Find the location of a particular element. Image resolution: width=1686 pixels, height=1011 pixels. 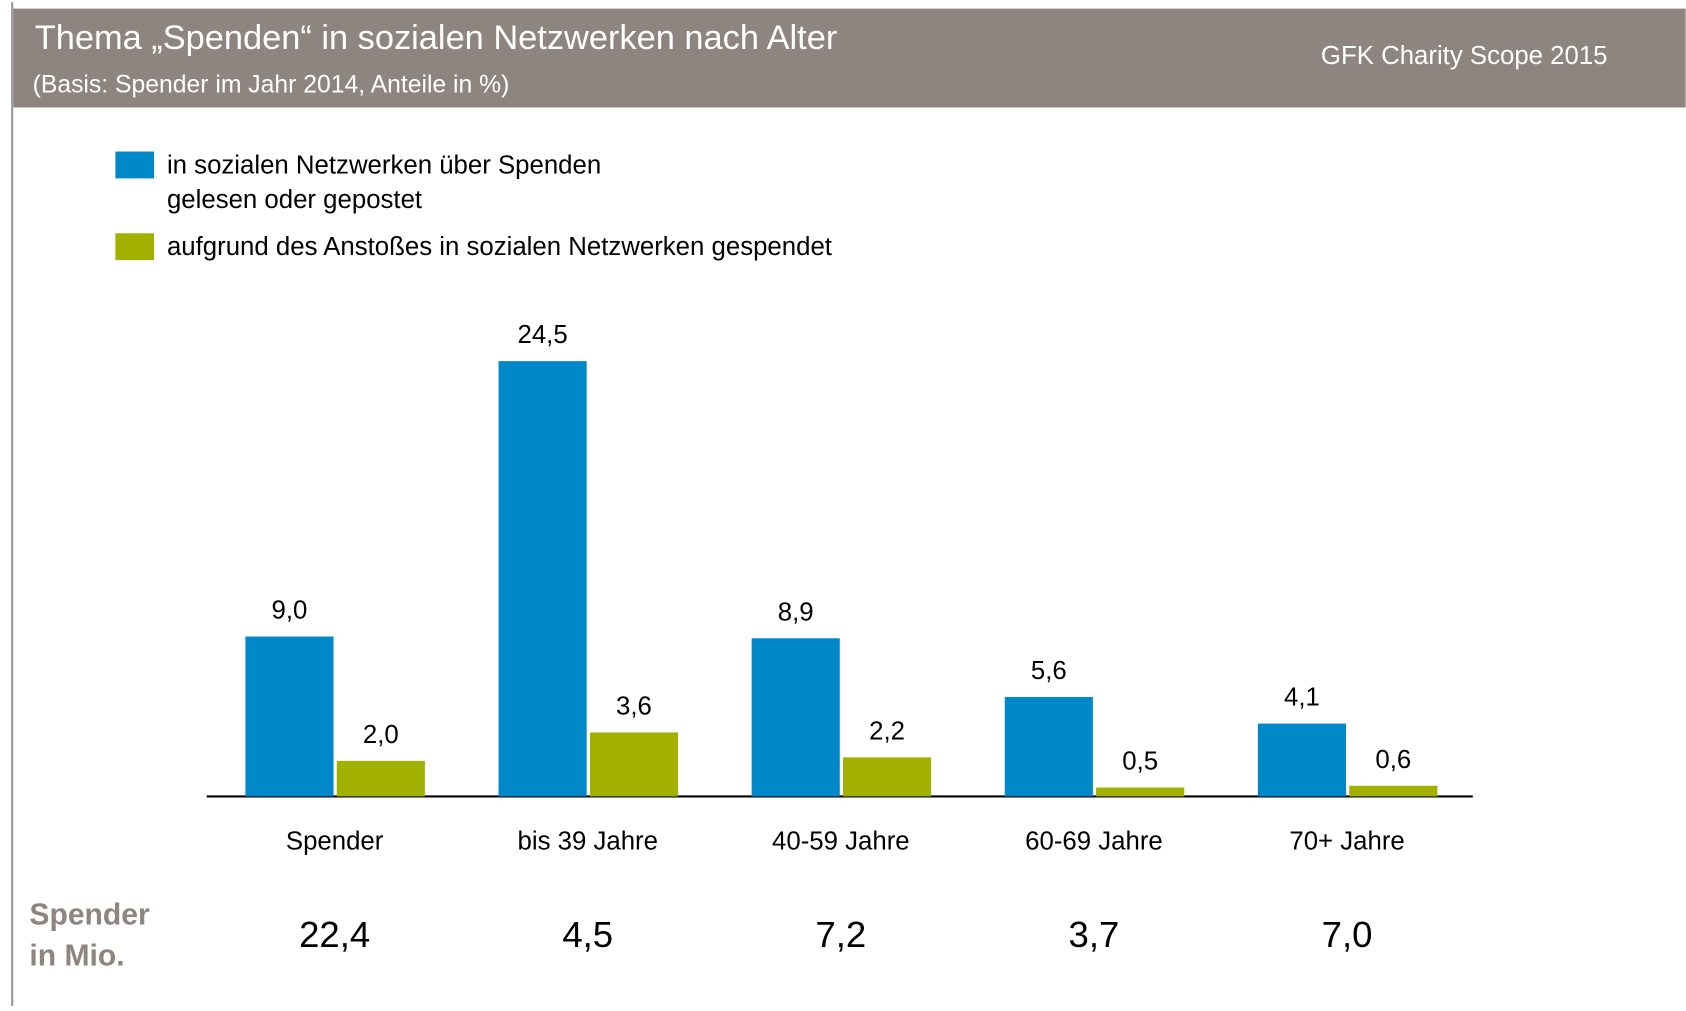

donor-value: 7,2 is located at coordinates (840, 934).